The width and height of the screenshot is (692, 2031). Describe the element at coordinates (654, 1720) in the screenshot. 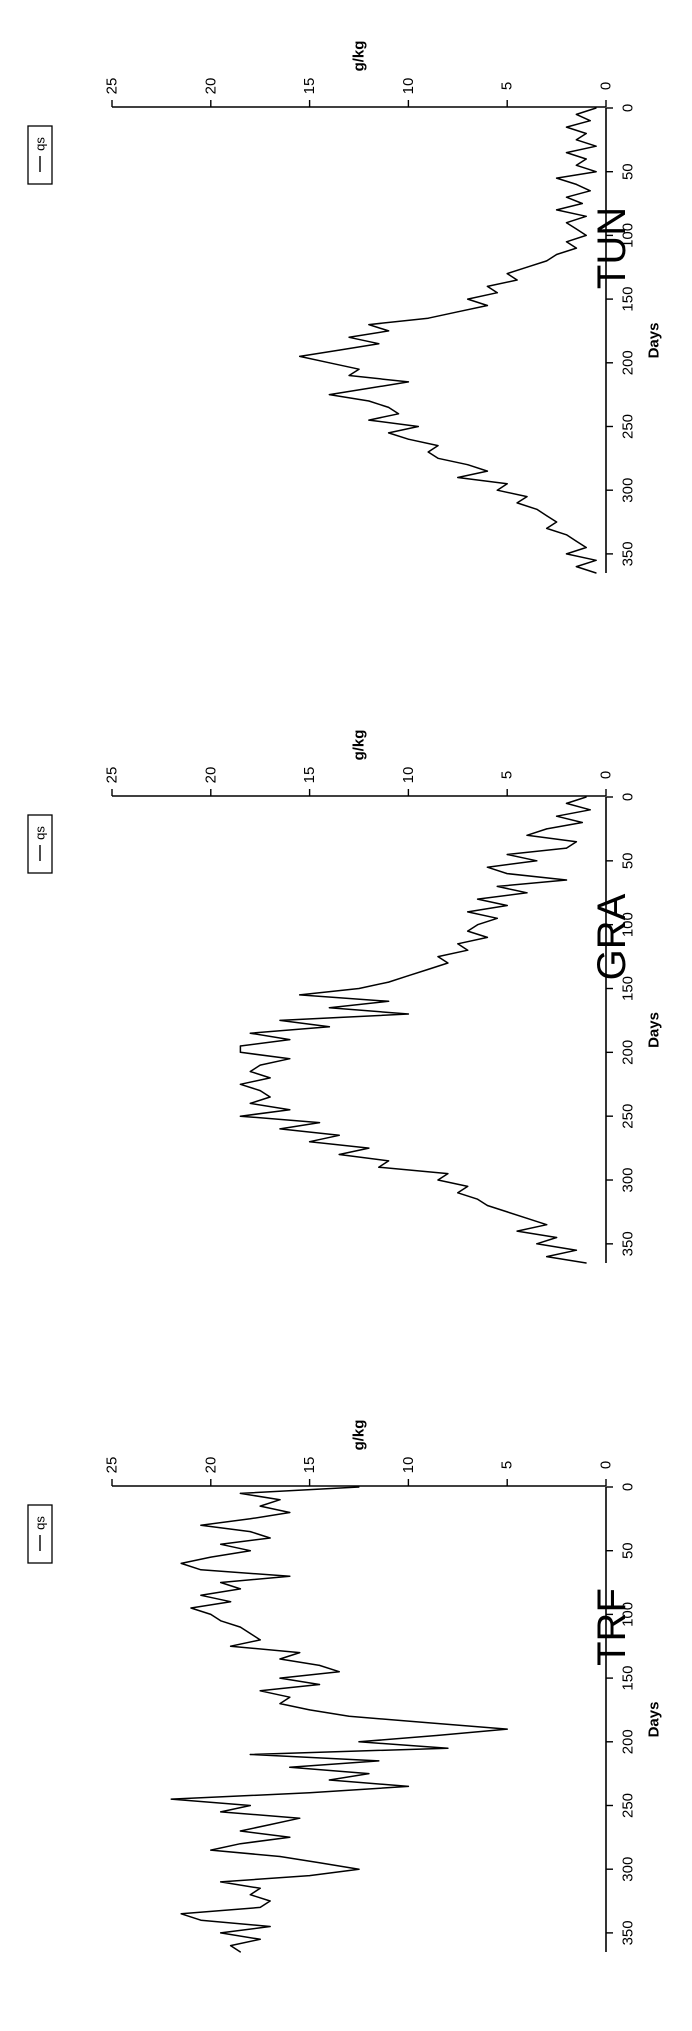

I see `x-axis-label: Days` at that location.